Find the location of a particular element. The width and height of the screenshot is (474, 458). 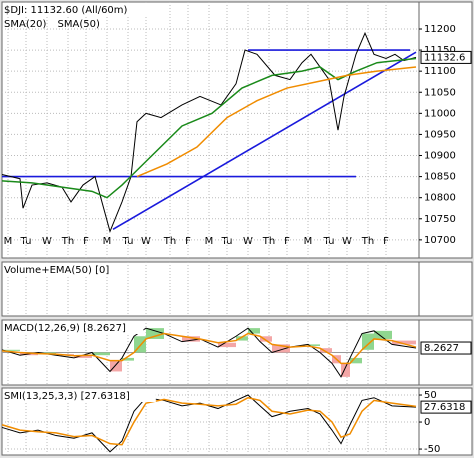

y-tick-label: 10750 is located at coordinates (440, 219).